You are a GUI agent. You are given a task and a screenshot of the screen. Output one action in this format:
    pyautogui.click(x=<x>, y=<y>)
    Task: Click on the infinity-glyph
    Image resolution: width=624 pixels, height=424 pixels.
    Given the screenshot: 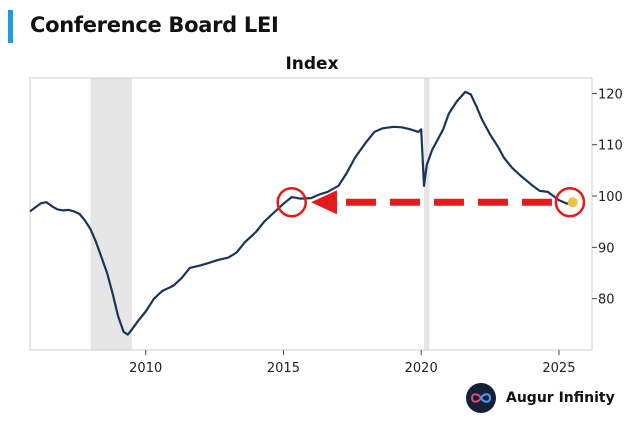 What is the action you would take?
    pyautogui.click(x=481, y=398)
    